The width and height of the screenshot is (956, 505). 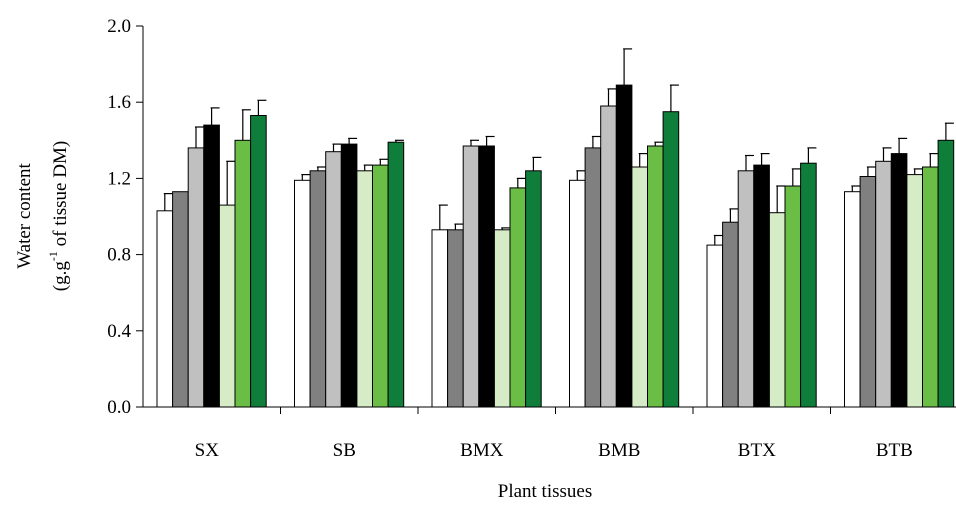 I want to click on bar-bmb-s7, so click(x=671, y=259).